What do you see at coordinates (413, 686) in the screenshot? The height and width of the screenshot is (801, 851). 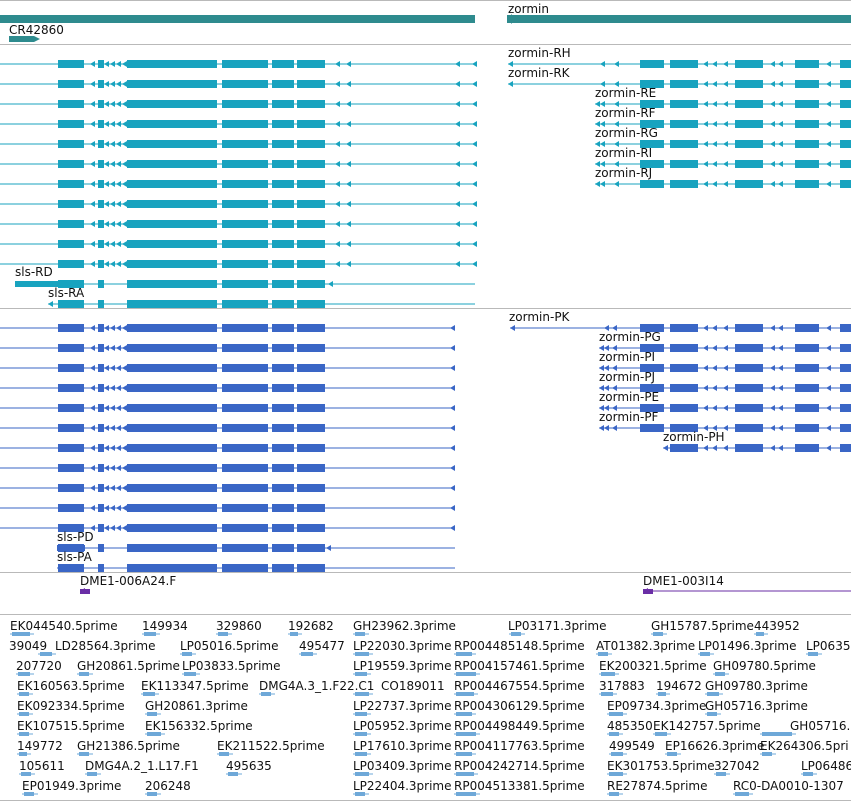 I see `est-label: CO189011` at bounding box center [413, 686].